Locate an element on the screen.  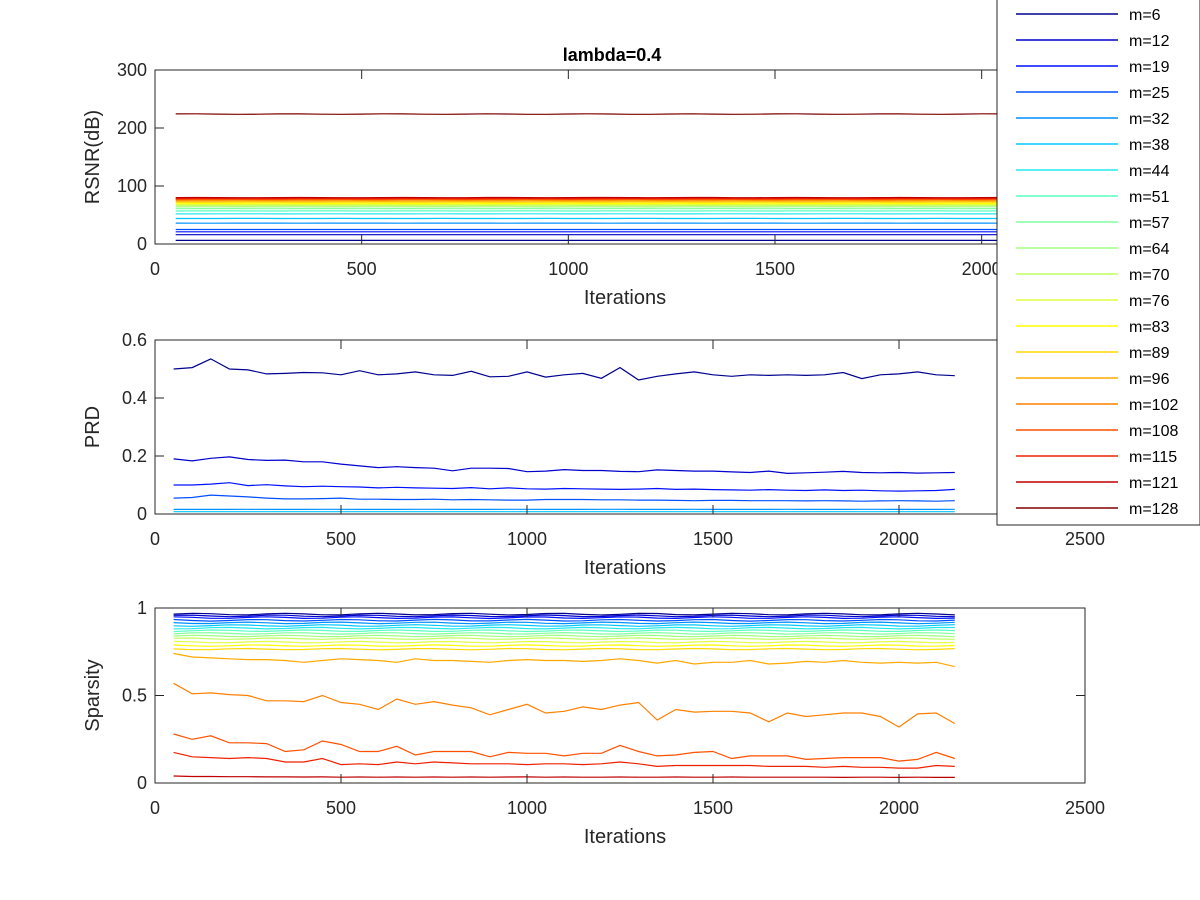
y-axis-label: Sparsity is located at coordinates (93, 695).